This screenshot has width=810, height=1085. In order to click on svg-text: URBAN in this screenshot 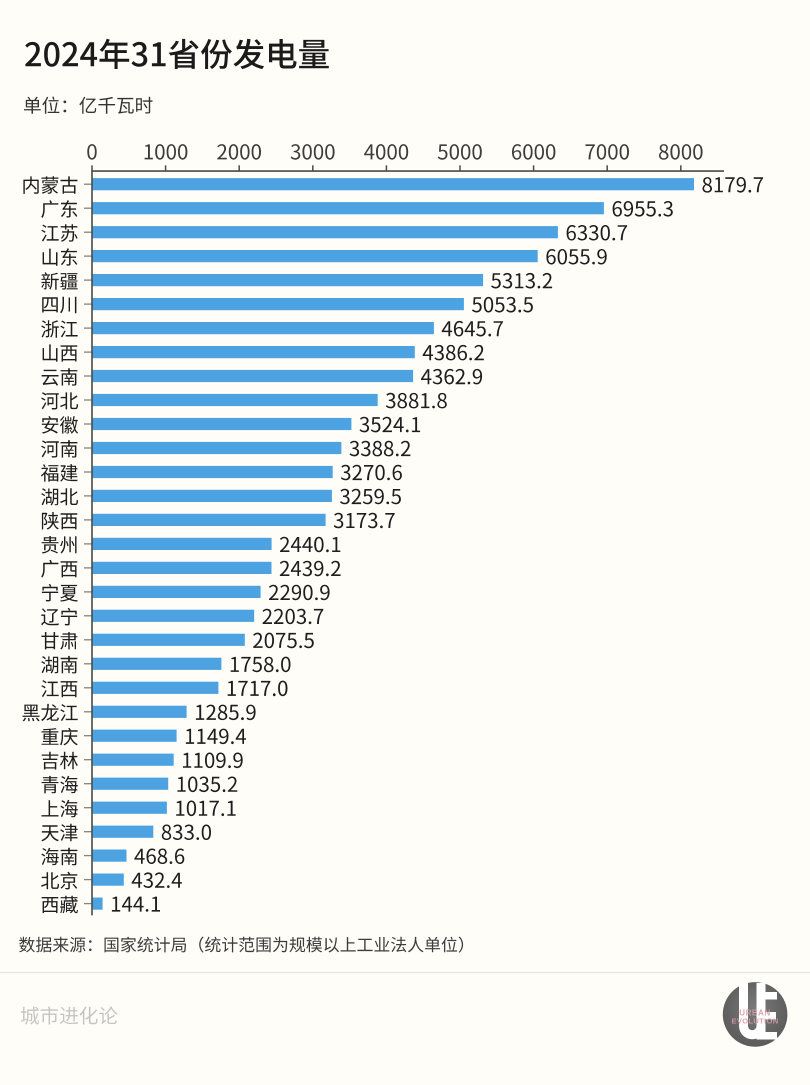, I will do `click(754, 1013)`.